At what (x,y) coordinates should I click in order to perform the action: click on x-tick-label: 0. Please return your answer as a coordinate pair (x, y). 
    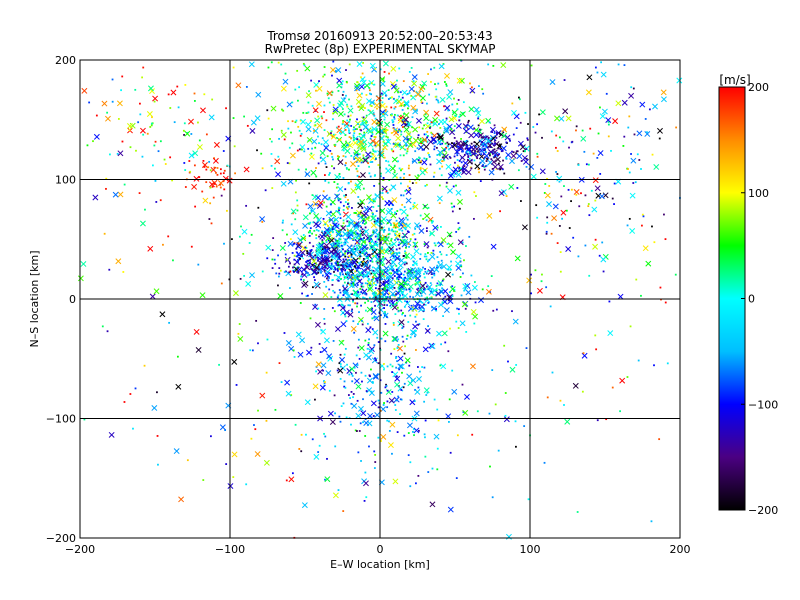
    Looking at the image, I should click on (380, 549).